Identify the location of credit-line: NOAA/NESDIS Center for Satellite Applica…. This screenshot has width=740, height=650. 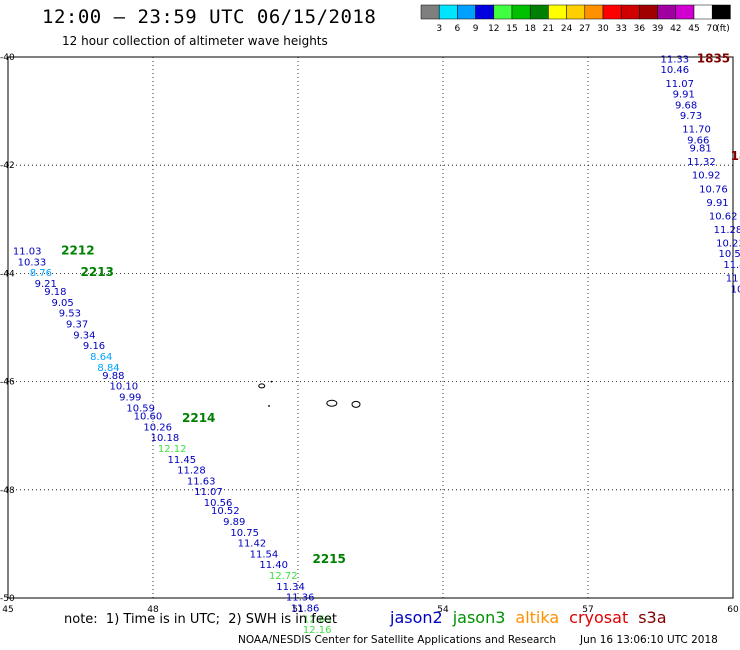
(397, 640).